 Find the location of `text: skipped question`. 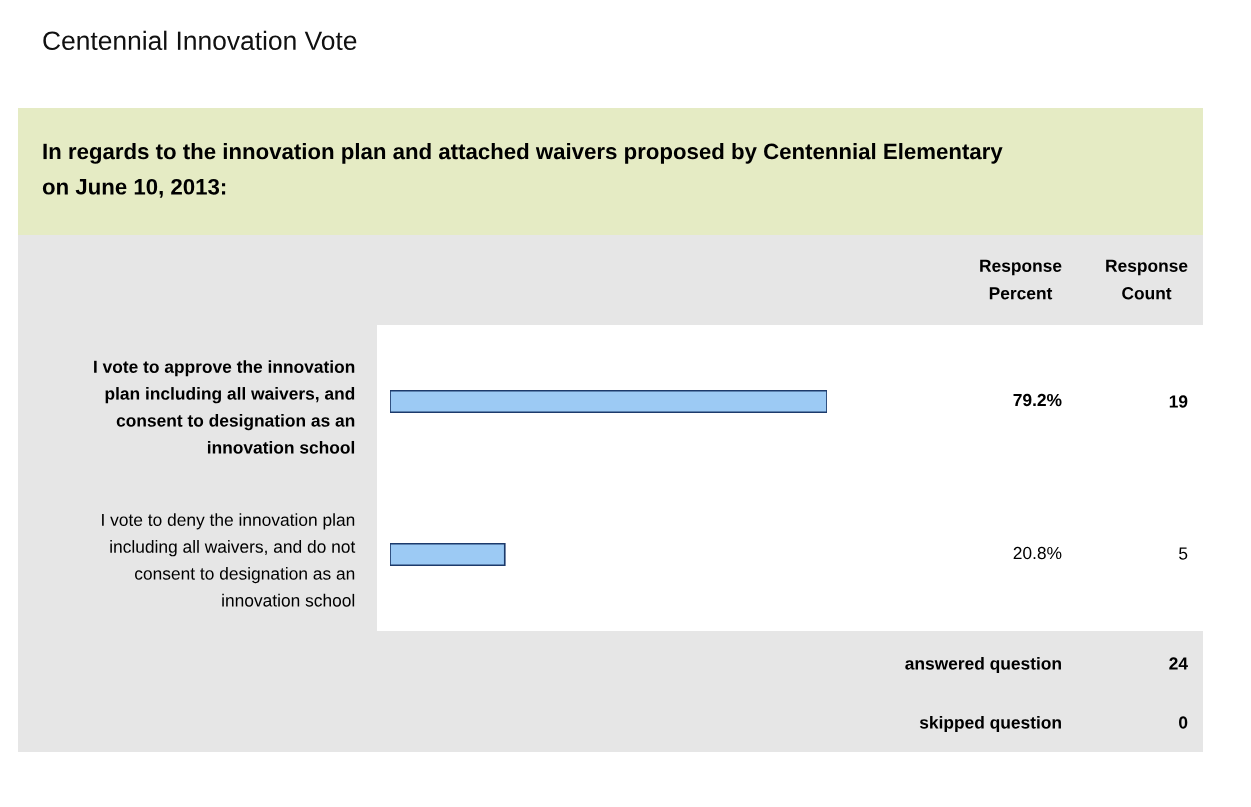

text: skipped question is located at coordinates (990, 724).